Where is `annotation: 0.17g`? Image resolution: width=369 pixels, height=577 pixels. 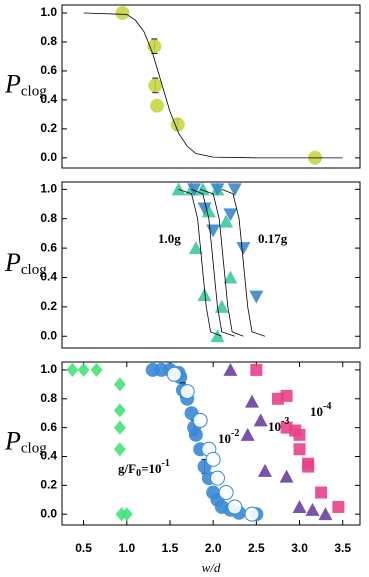
annotation: 0.17g is located at coordinates (273, 238).